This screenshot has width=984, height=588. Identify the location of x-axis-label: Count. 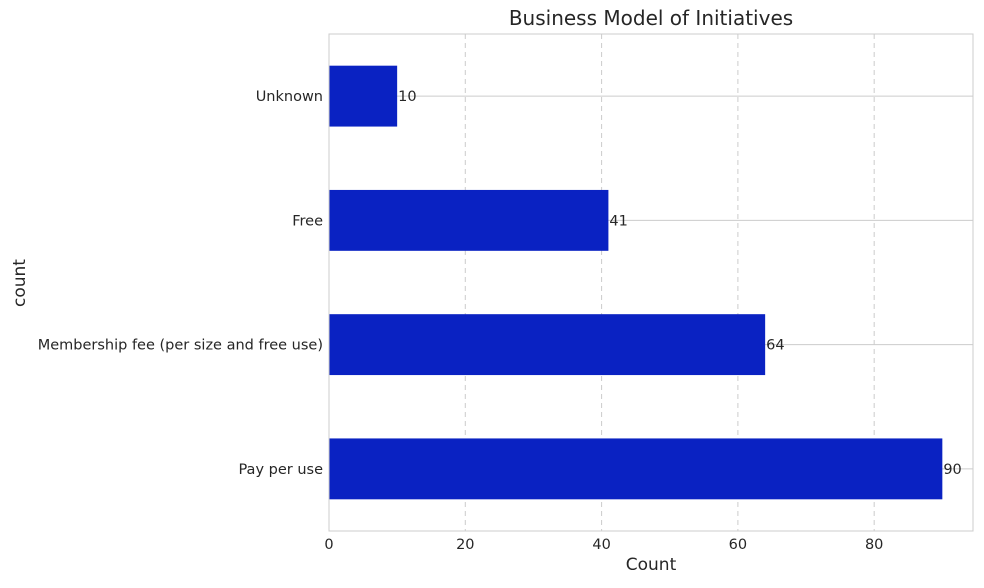
(651, 565).